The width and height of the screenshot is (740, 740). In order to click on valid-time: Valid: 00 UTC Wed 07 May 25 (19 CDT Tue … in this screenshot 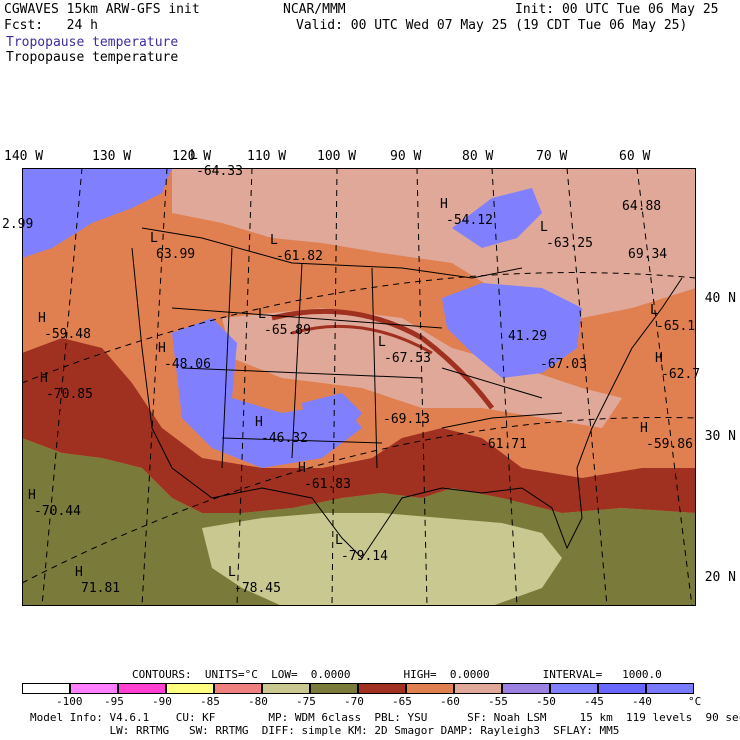, I will do `click(492, 25)`.